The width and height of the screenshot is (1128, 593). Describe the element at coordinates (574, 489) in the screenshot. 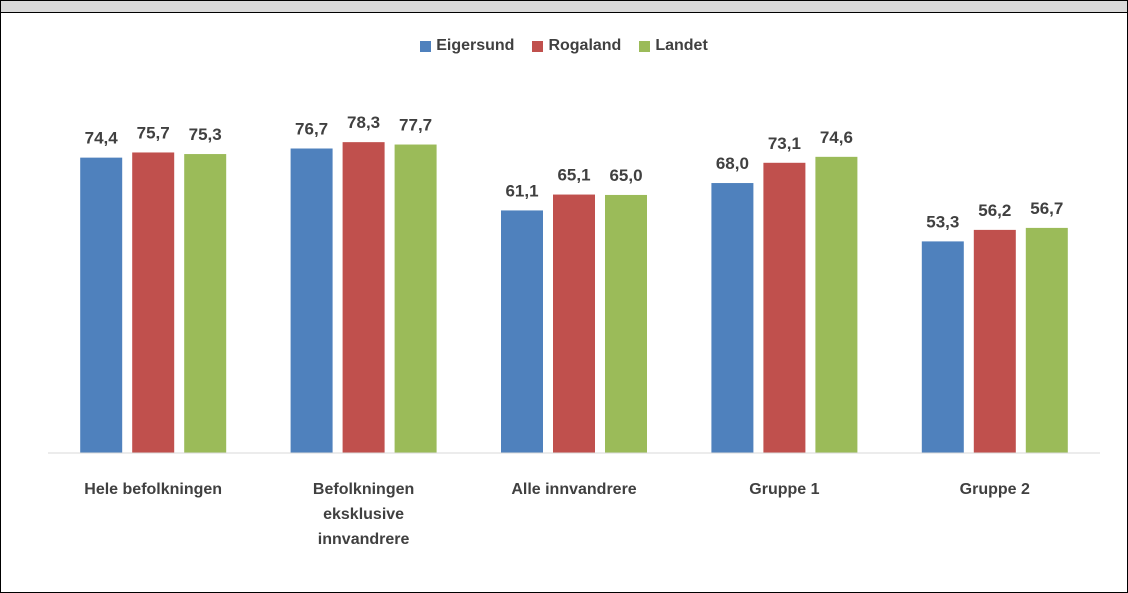

I see `x-tick-label: Alle innvandrere` at that location.